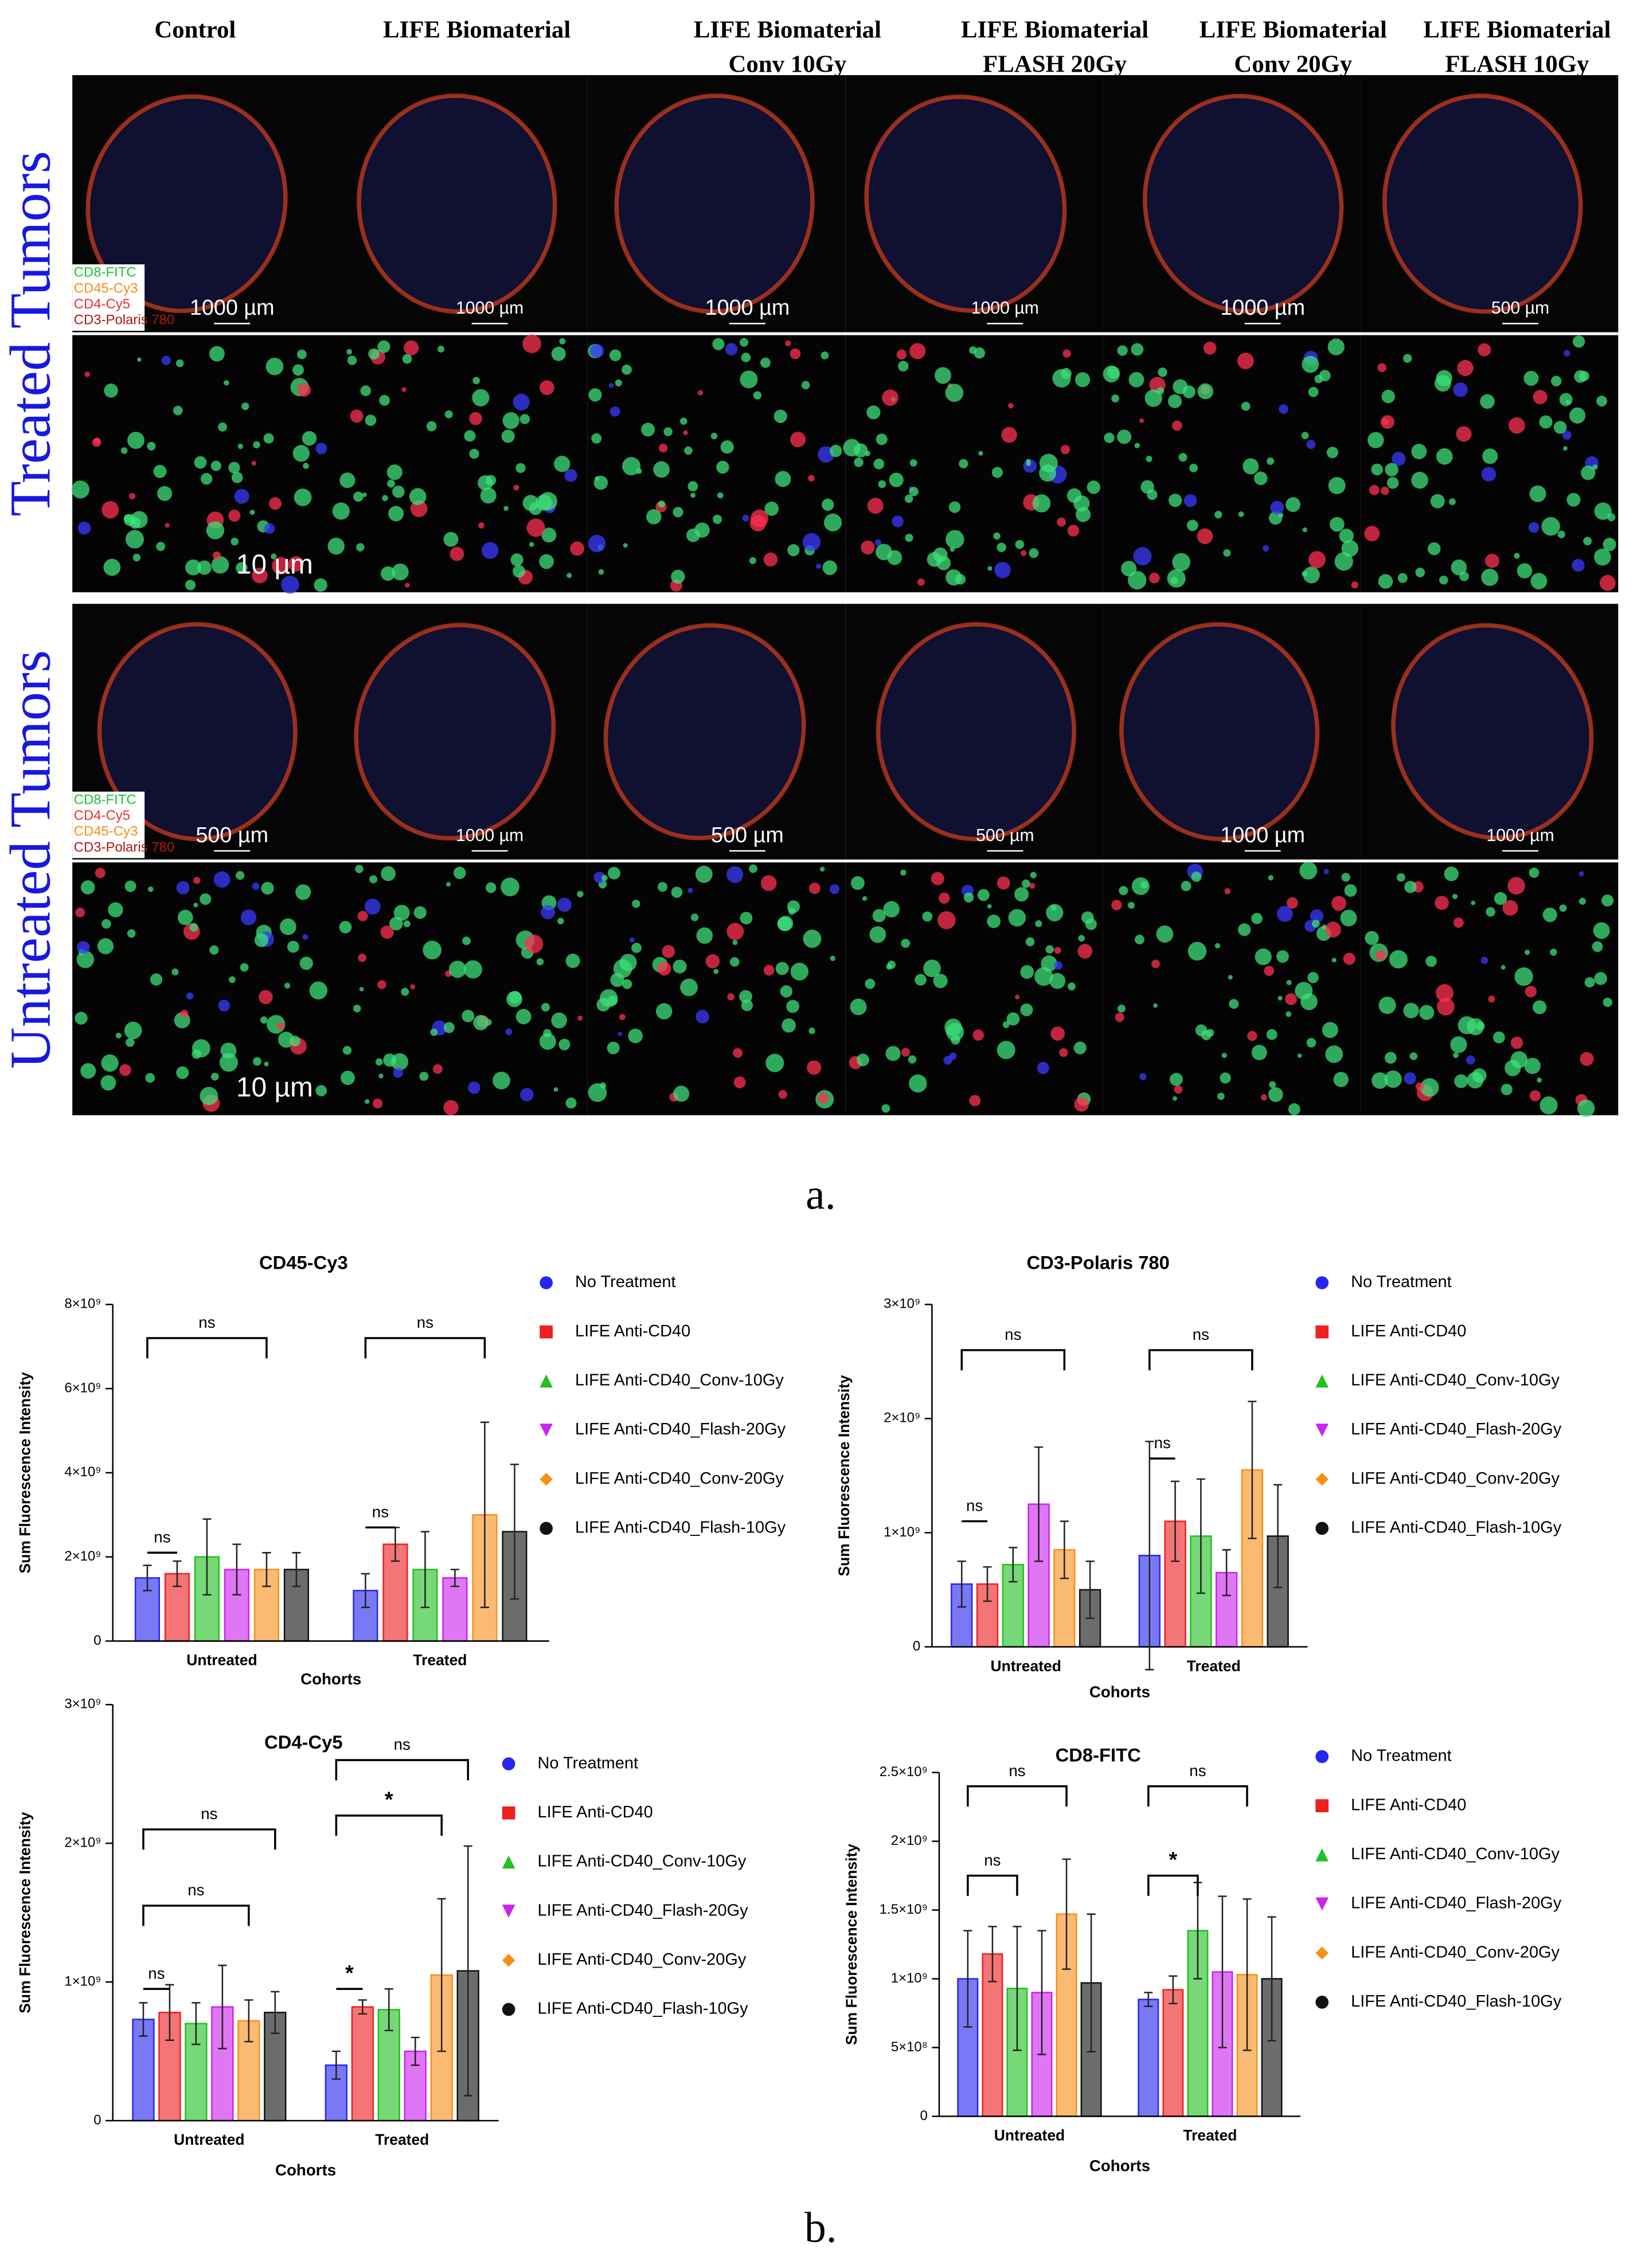 The image size is (1641, 2268). Describe the element at coordinates (1173, 1860) in the screenshot. I see `significance-label: *` at that location.